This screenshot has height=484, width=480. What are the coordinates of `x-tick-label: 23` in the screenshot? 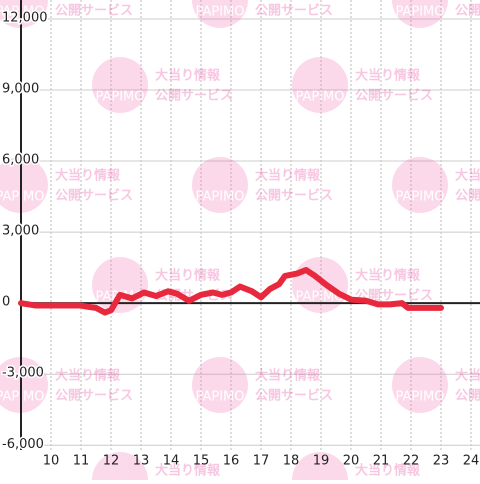 It's located at (441, 461).